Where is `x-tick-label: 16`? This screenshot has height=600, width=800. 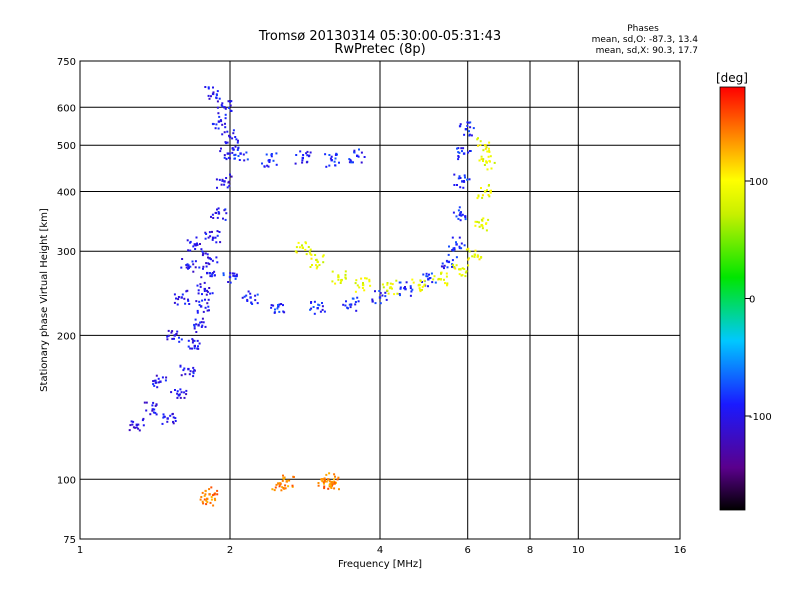 x-tick-label: 16 is located at coordinates (680, 550).